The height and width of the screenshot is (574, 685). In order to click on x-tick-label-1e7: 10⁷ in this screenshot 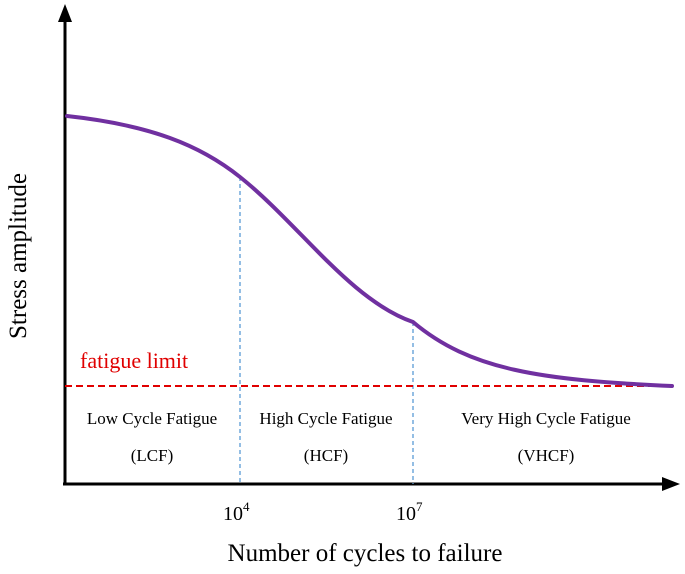, I will do `click(409, 512)`.